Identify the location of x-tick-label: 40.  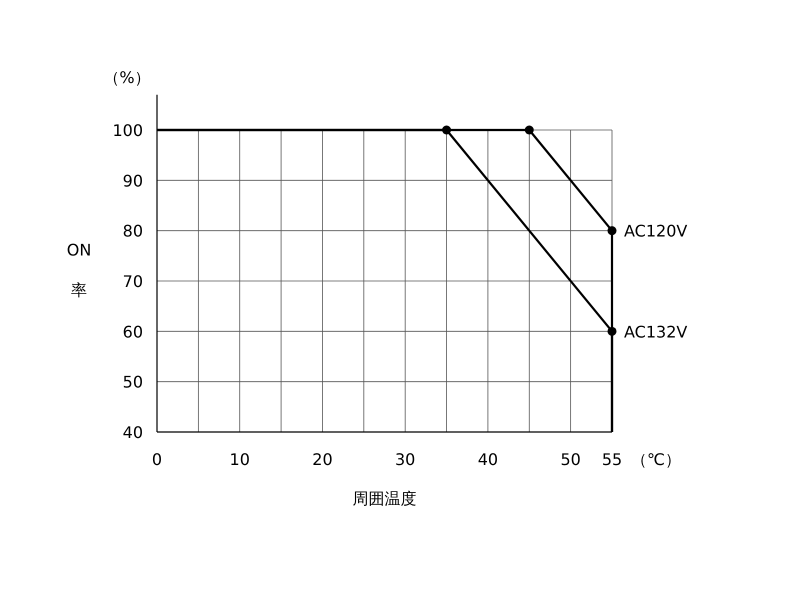
(488, 459).